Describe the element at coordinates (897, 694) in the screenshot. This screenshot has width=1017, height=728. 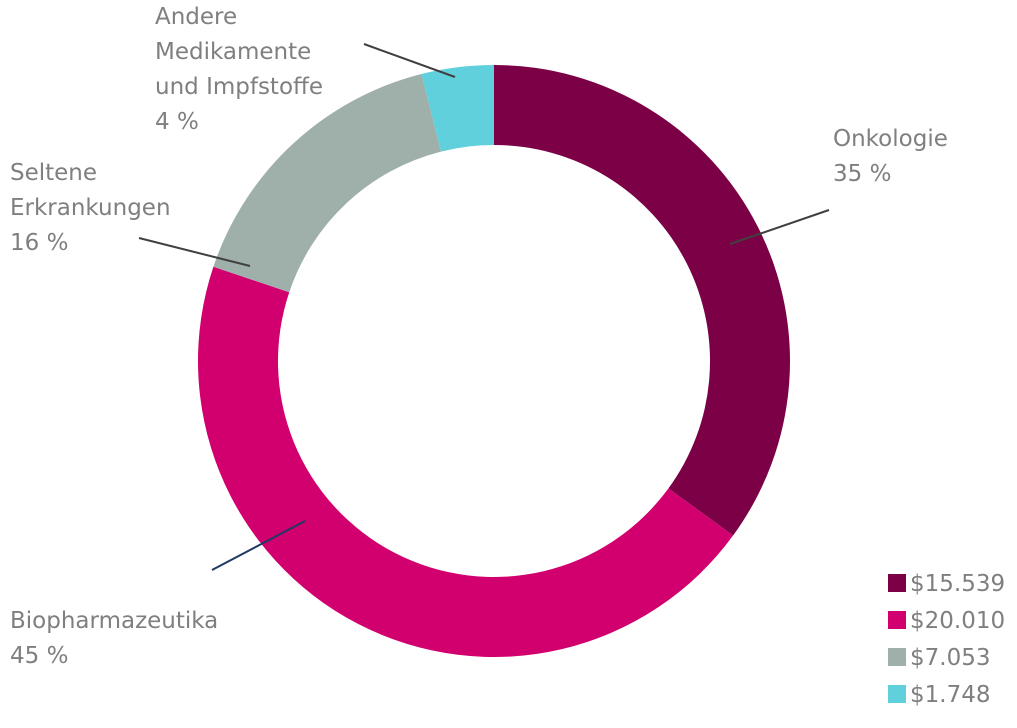
I see `legend-swatch-andere-medikamente` at that location.